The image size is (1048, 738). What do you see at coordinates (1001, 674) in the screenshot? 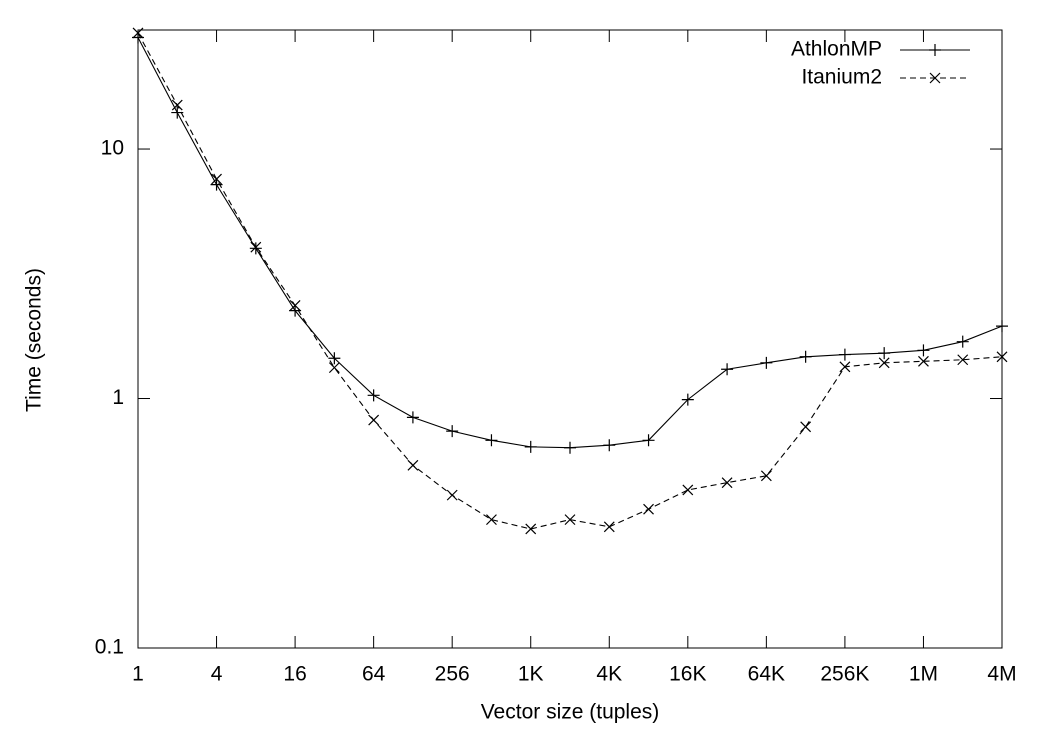
I see `x-tick-label: 4M` at bounding box center [1001, 674].